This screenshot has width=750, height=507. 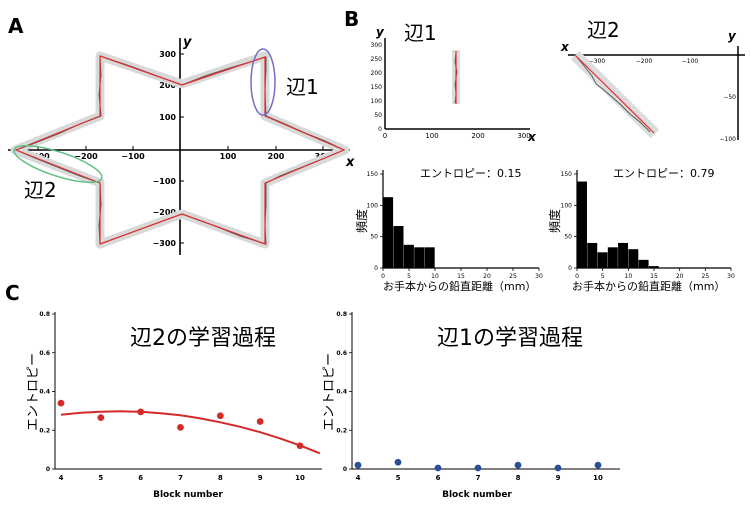 What do you see at coordinates (44, 314) in the screenshot?
I see `scatter-y-tick: 0.8` at bounding box center [44, 314].